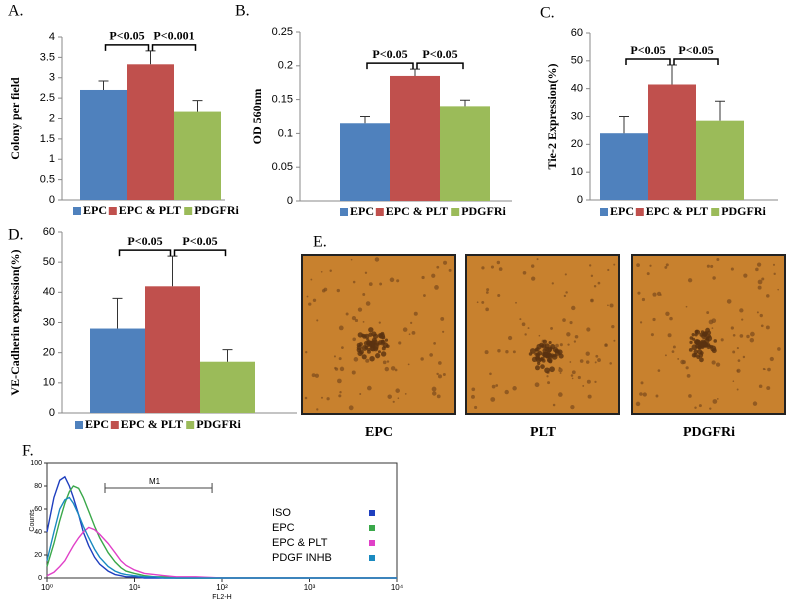 The width and height of the screenshot is (789, 602). What do you see at coordinates (302, 558) in the screenshot?
I see `legend-label: PDGF INHB` at bounding box center [302, 558].